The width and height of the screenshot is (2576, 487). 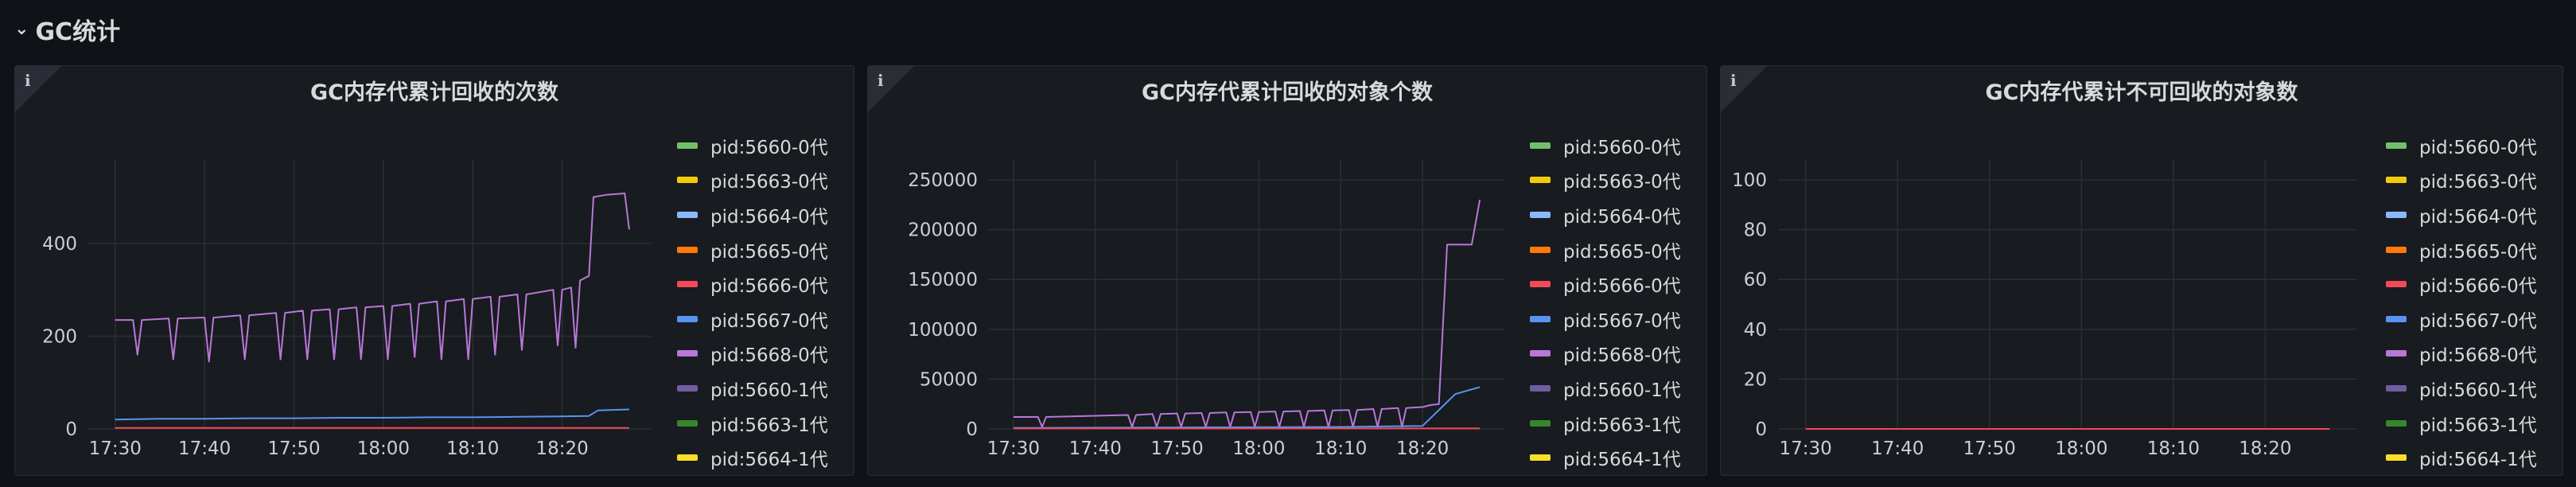 What do you see at coordinates (2141, 92) in the screenshot?
I see `panel-title: GC内存代累计不可回收的对象数` at bounding box center [2141, 92].